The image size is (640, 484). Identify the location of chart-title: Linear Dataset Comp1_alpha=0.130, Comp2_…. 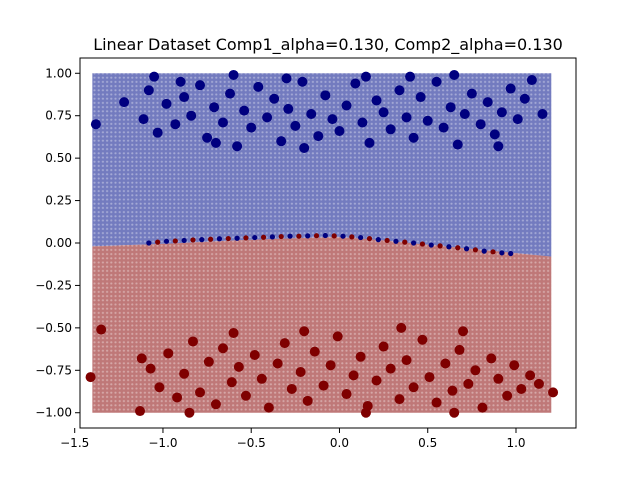
(328, 45).